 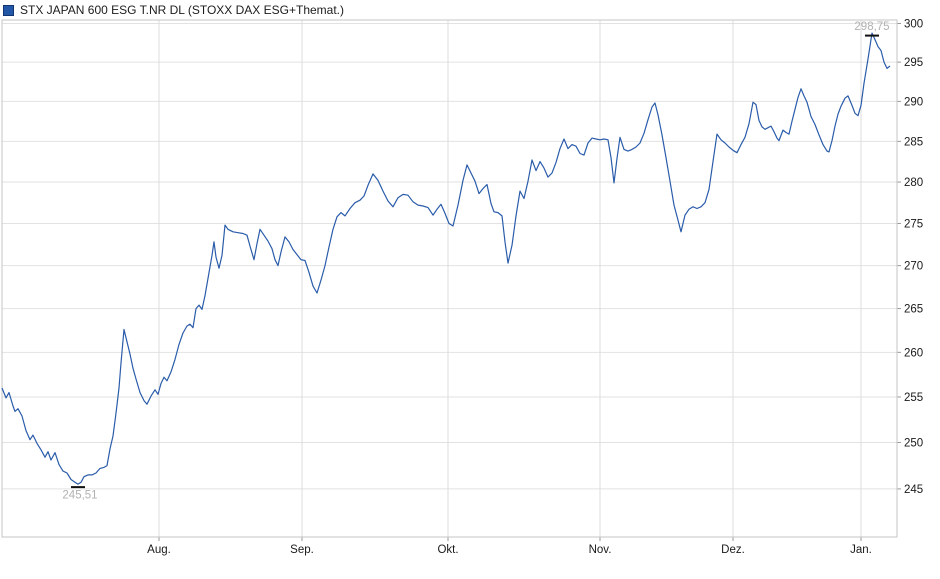 I want to click on x-axis-label: Nov., so click(x=600, y=550).